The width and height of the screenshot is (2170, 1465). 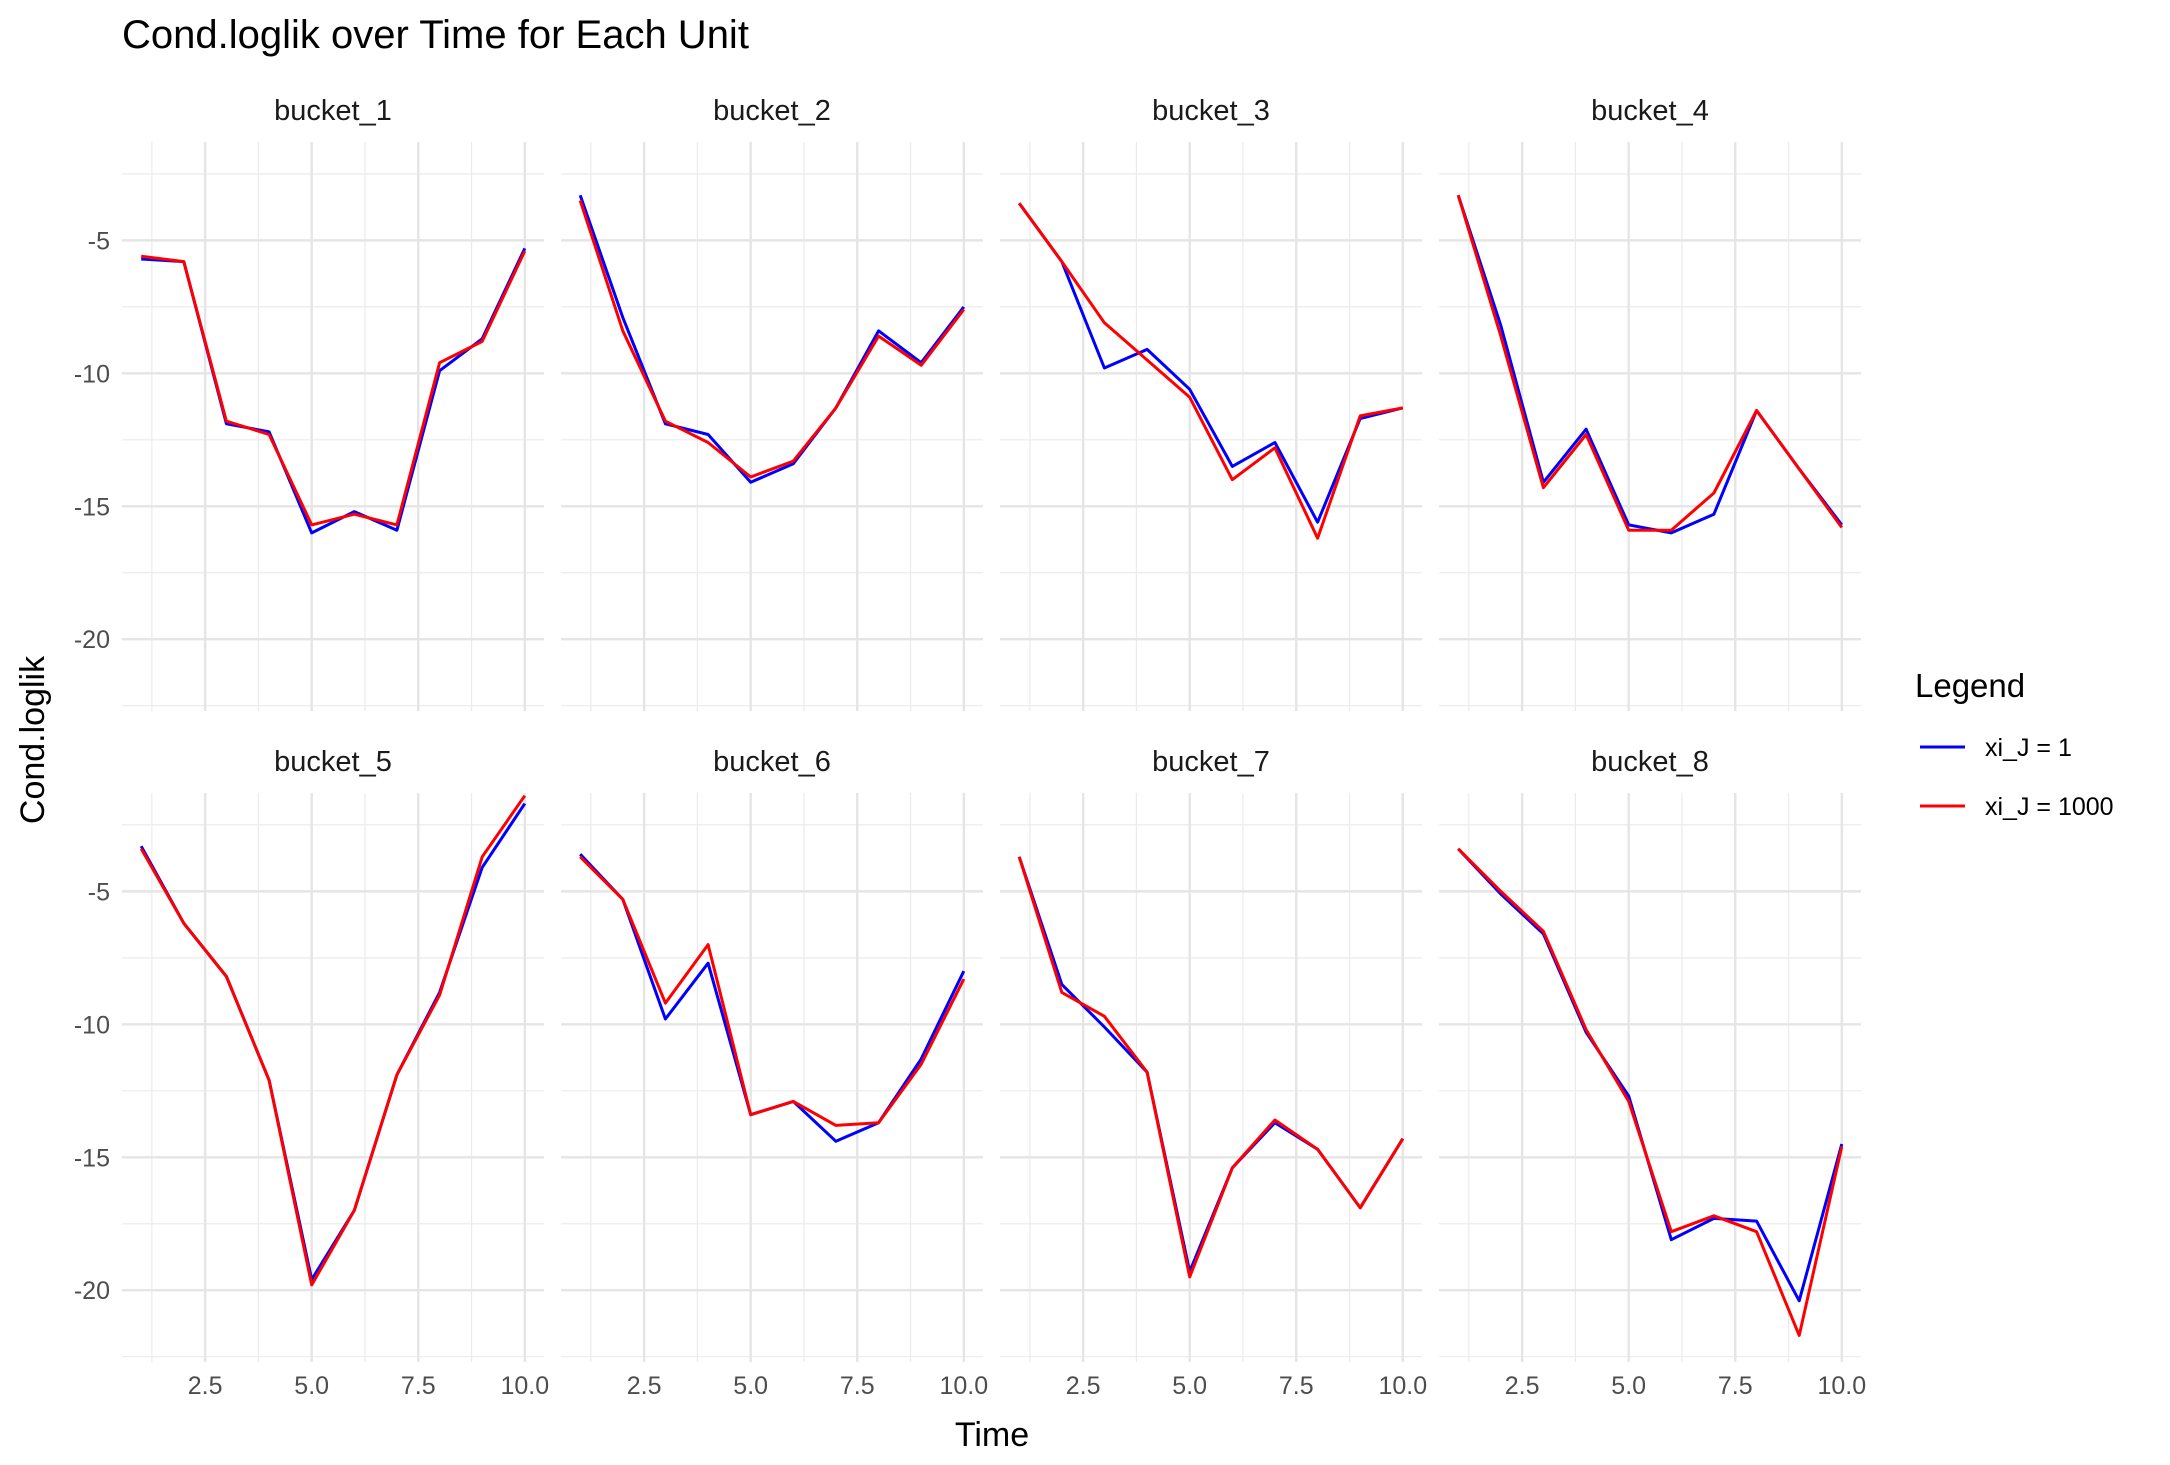 I want to click on chart-title: Cond.loglik over Time for Each Unit, so click(x=435, y=35).